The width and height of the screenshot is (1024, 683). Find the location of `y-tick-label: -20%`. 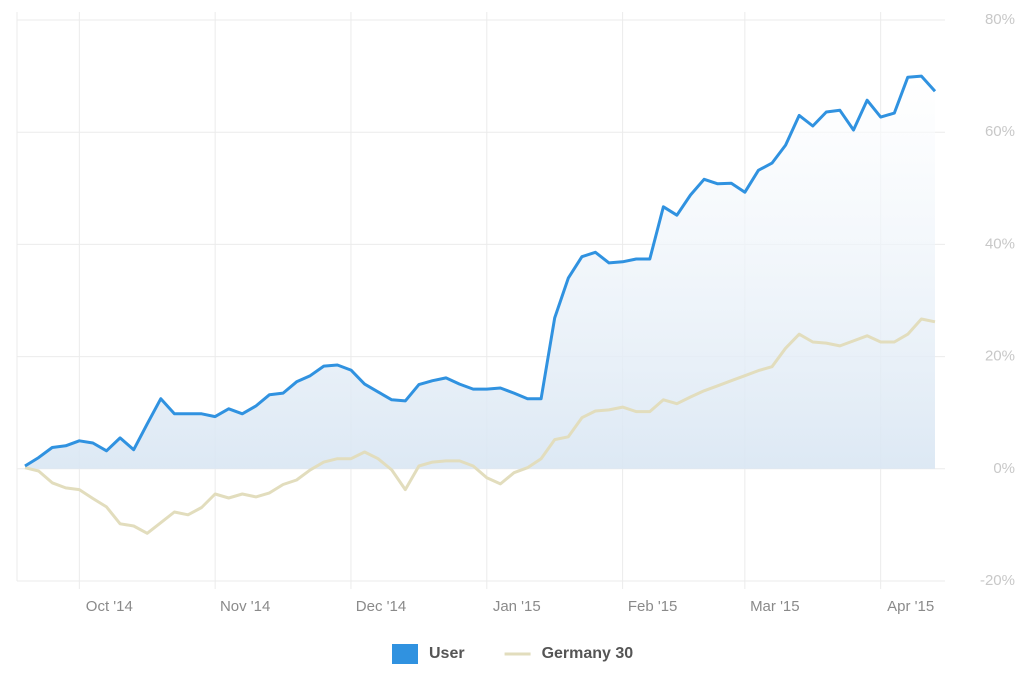

y-tick-label: -20% is located at coordinates (997, 580).